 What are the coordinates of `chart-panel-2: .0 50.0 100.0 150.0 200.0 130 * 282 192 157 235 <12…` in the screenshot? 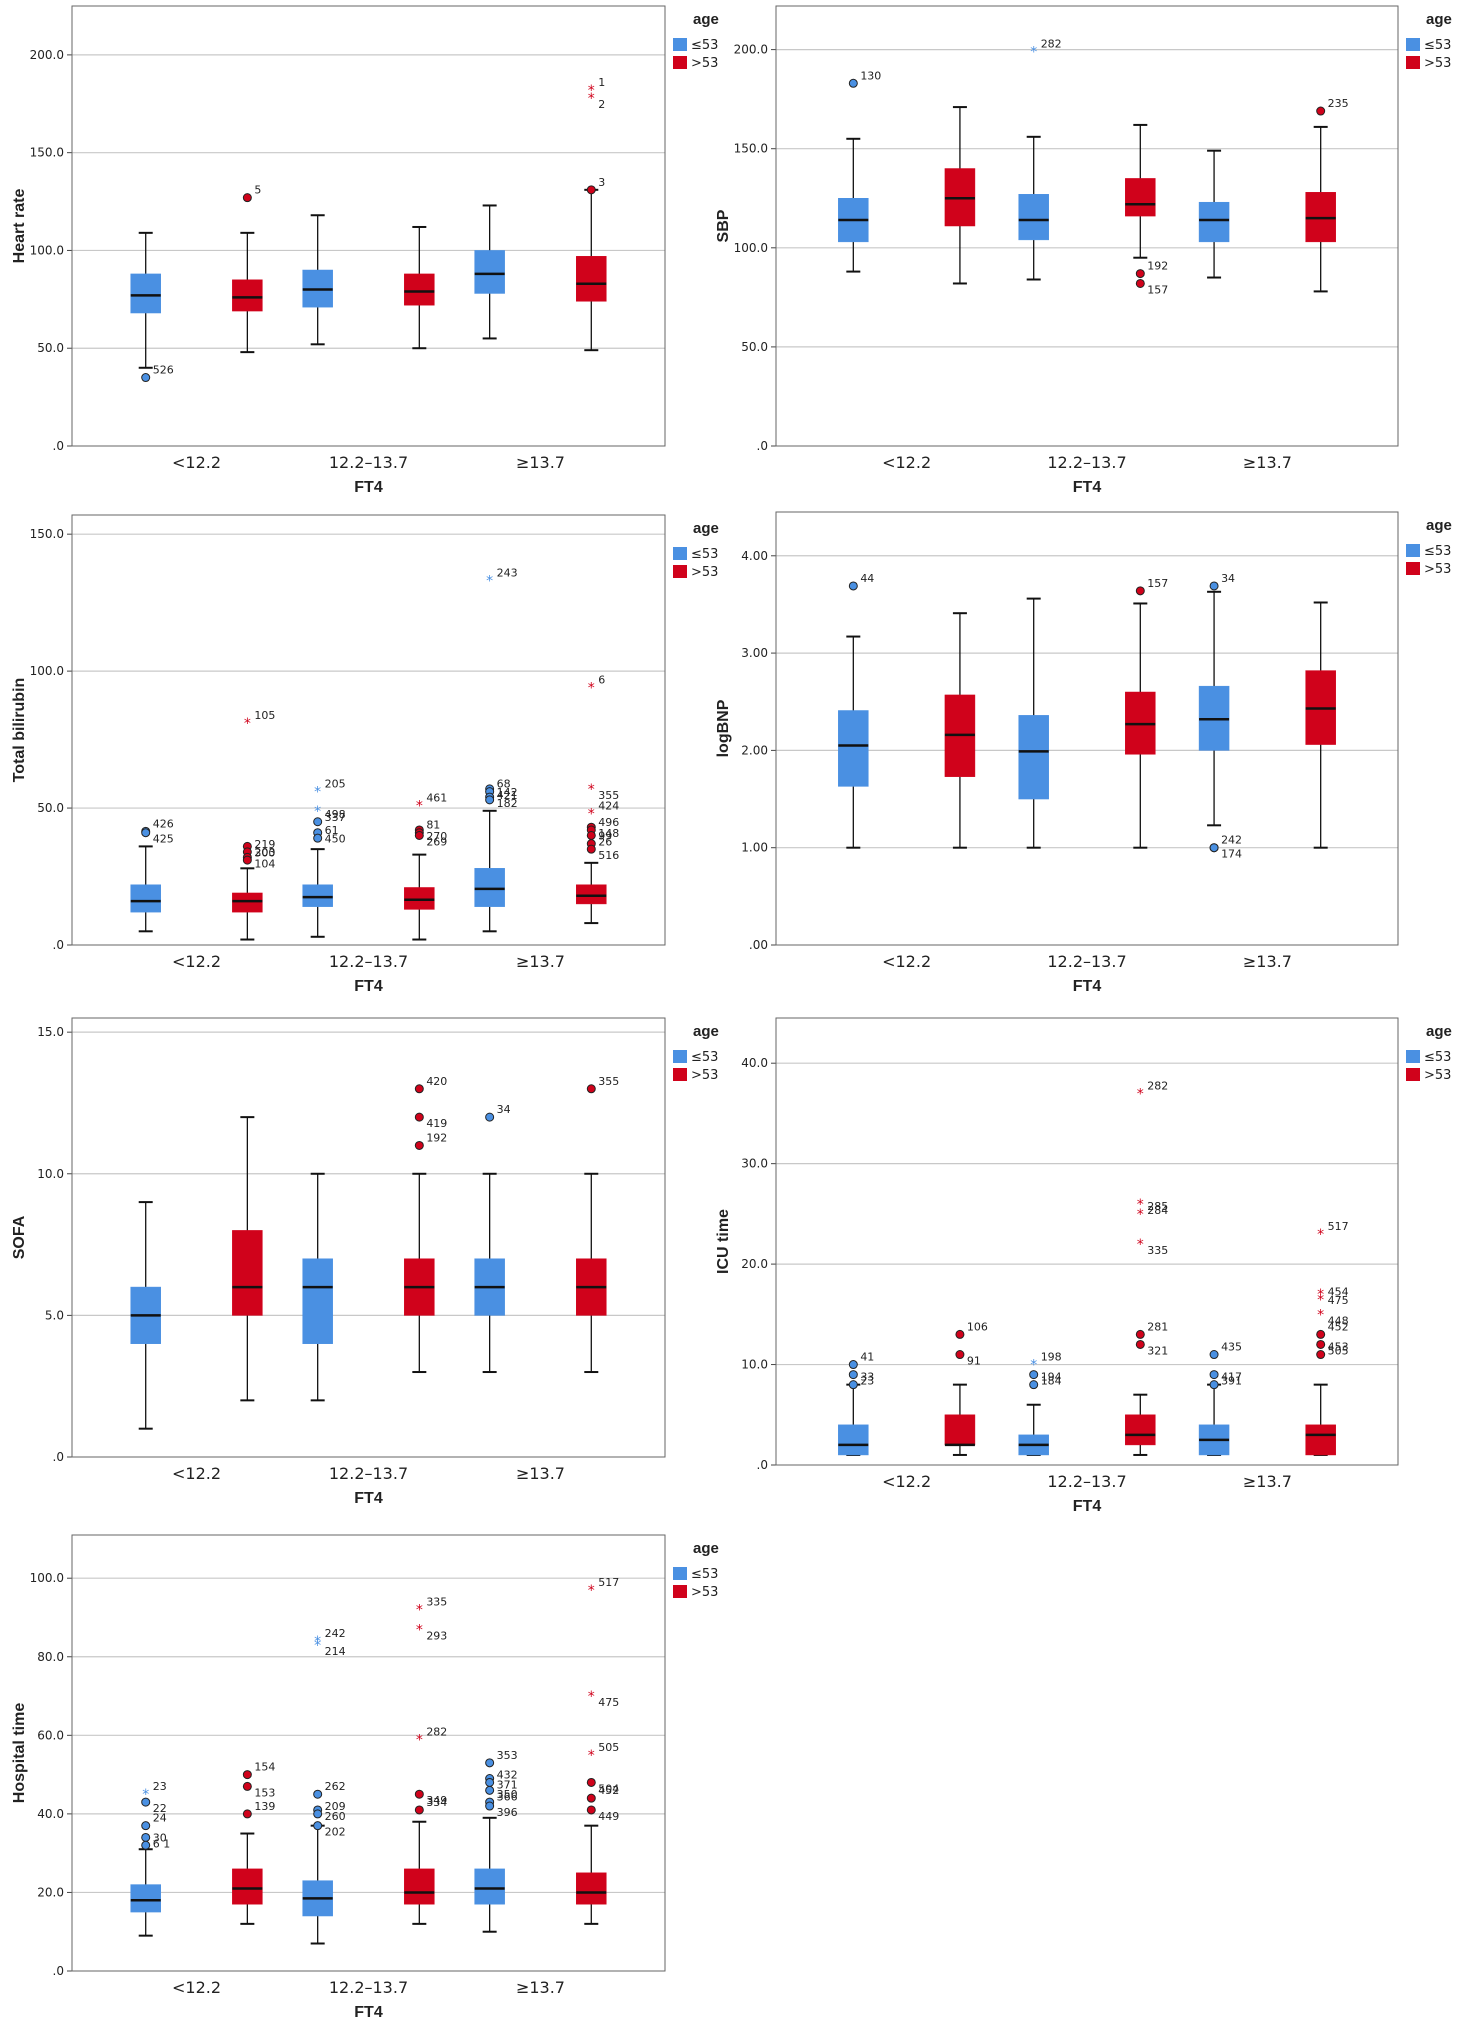 It's located at (1083, 250).